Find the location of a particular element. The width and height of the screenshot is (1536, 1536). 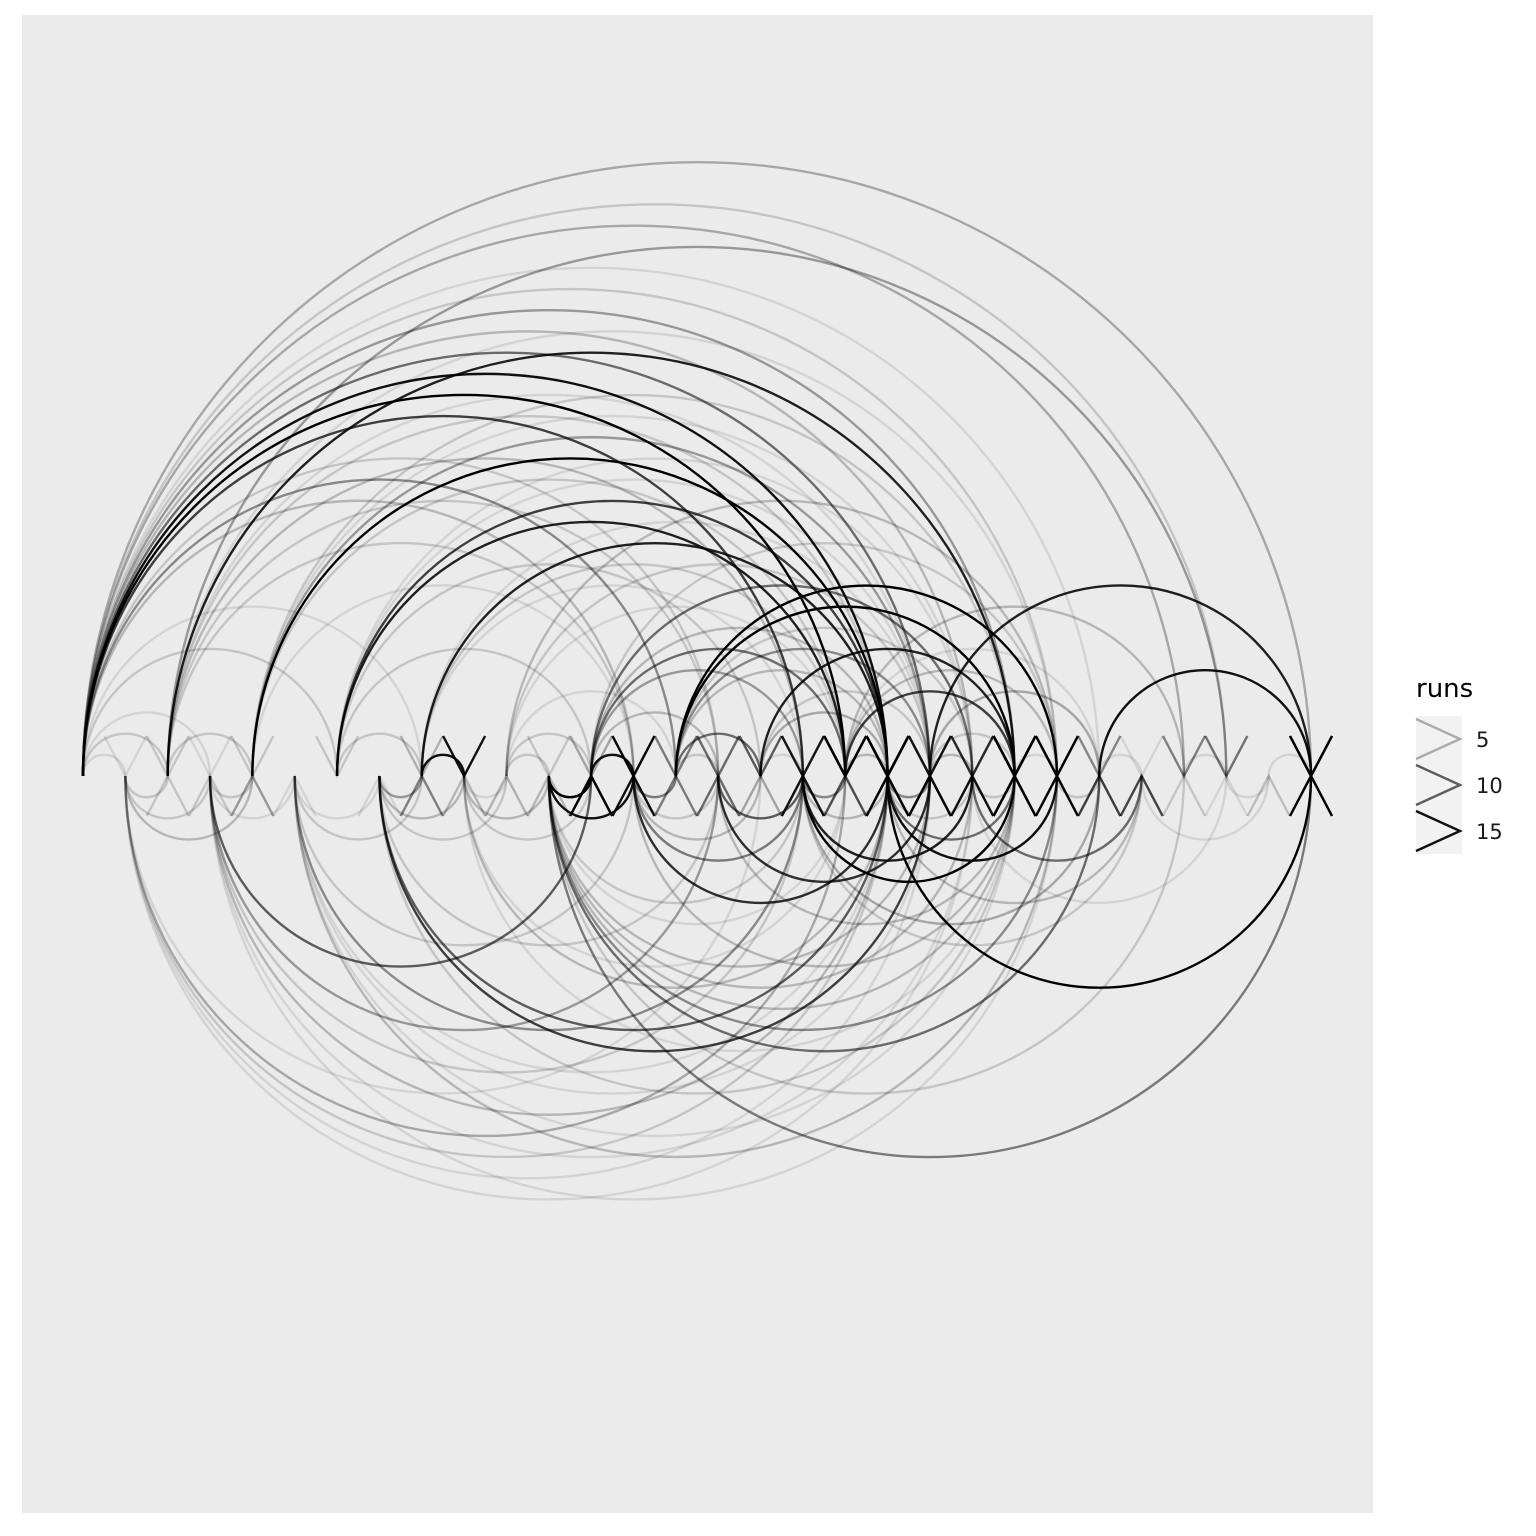

legend-key-arrow is located at coordinates (1439, 739).